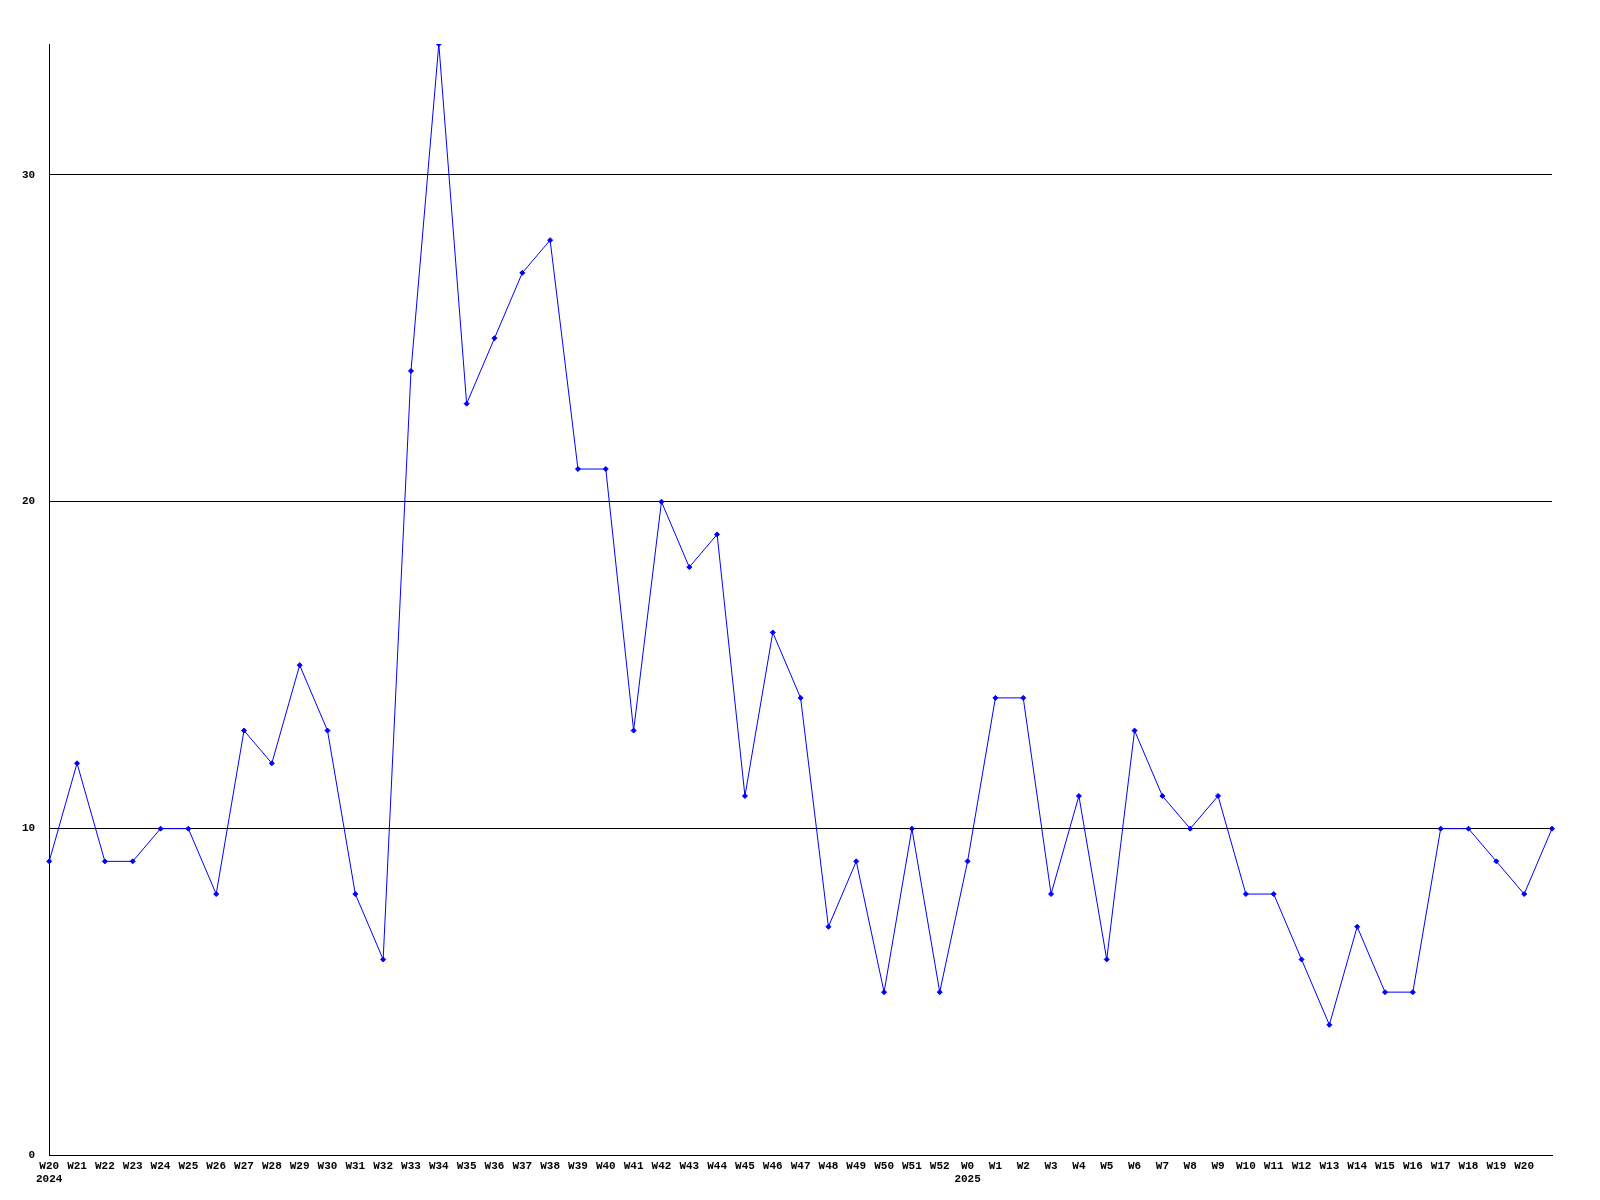 The image size is (1600, 1200). What do you see at coordinates (968, 1172) in the screenshot?
I see `x-tick-label: W0 2025` at bounding box center [968, 1172].